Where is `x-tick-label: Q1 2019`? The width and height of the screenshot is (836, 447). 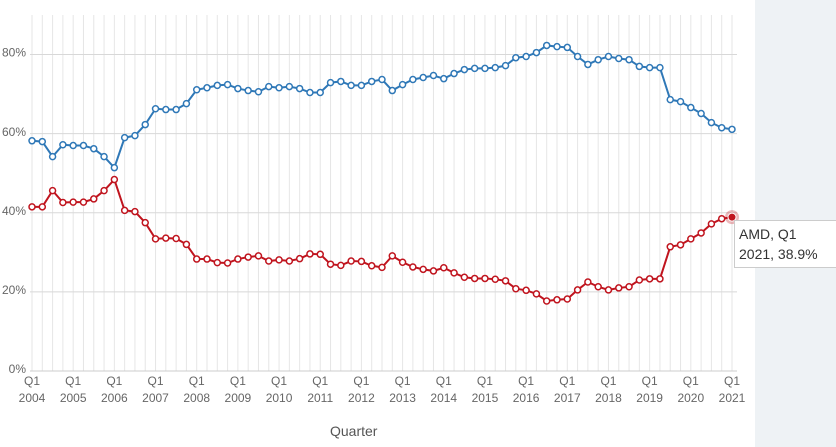 x-tick-label: Q1 2019 is located at coordinates (649, 389).